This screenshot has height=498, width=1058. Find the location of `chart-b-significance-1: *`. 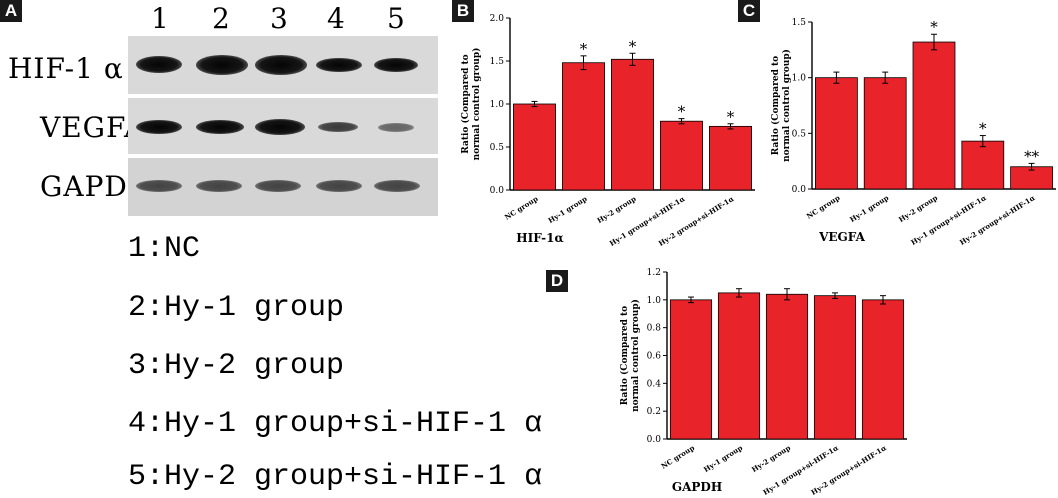

chart-b-significance-1: * is located at coordinates (584, 49).